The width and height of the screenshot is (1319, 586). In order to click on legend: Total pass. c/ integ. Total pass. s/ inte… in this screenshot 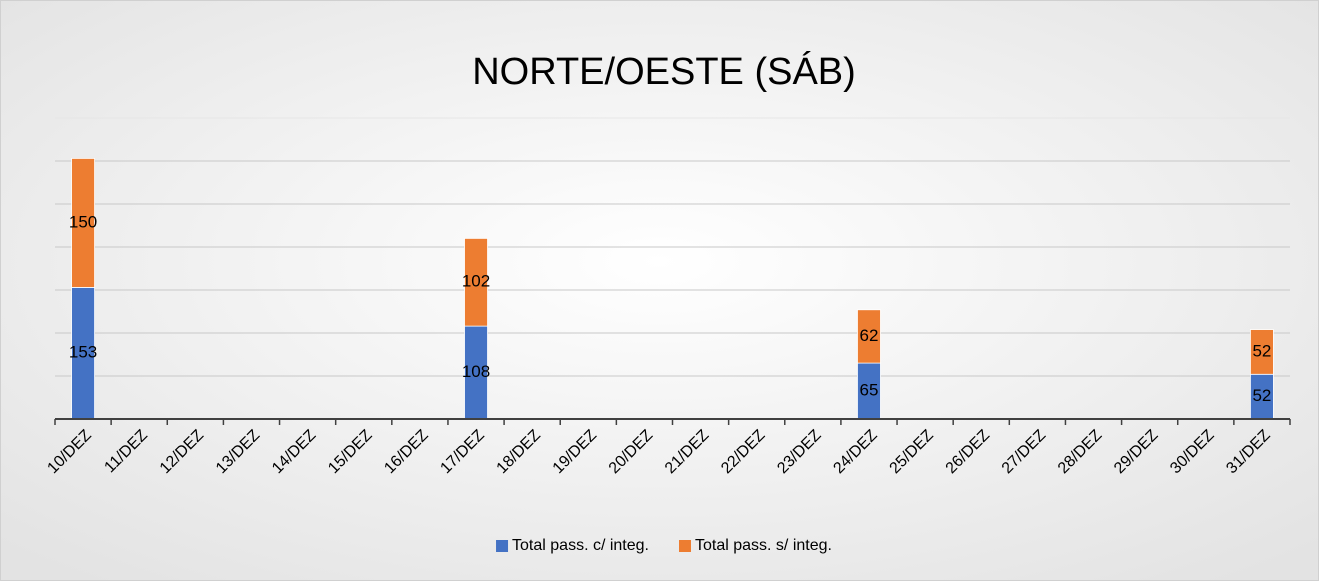, I will do `click(664, 545)`.